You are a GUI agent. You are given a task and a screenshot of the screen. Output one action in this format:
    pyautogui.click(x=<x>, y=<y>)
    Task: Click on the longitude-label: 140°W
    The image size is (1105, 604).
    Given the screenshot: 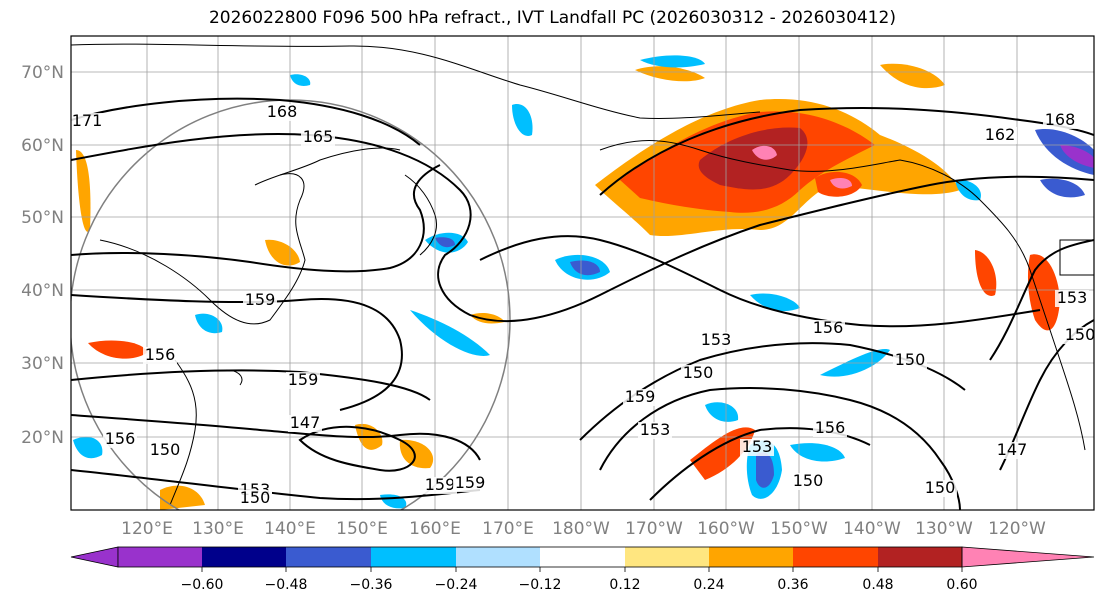 What is the action you would take?
    pyautogui.click(x=872, y=529)
    